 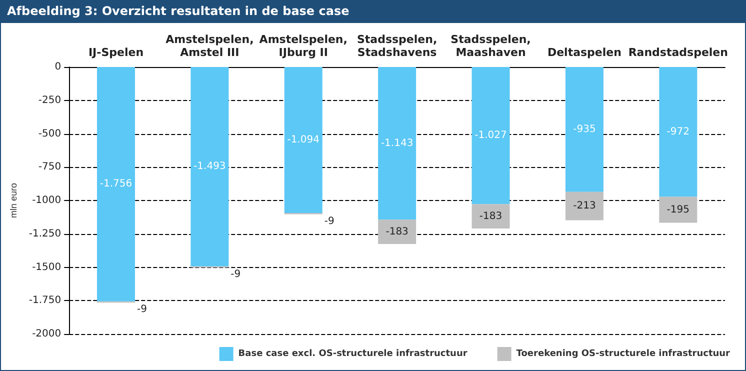 I want to click on x-tick-label: Amstelspelen, IJburg II, so click(x=303, y=46).